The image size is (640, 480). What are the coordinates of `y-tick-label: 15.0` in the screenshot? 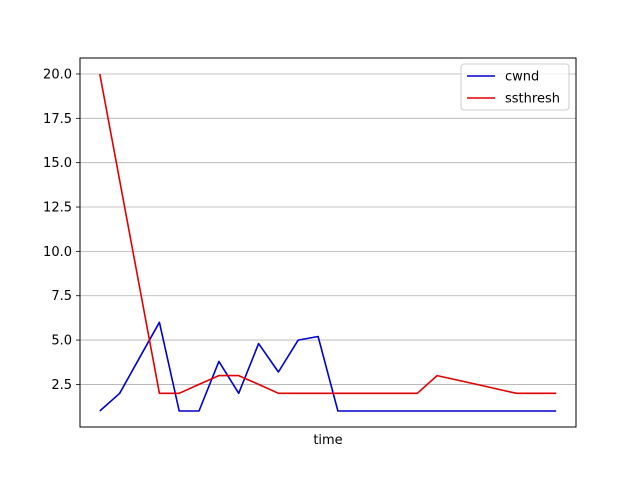 It's located at (57, 163).